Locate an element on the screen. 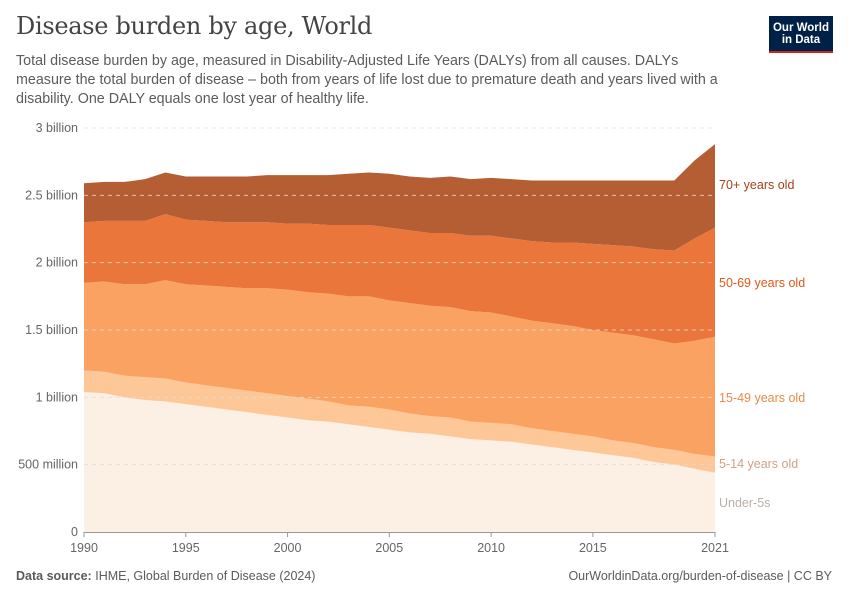 This screenshot has height=600, width=850. y-tick-label: 0 is located at coordinates (74, 532).